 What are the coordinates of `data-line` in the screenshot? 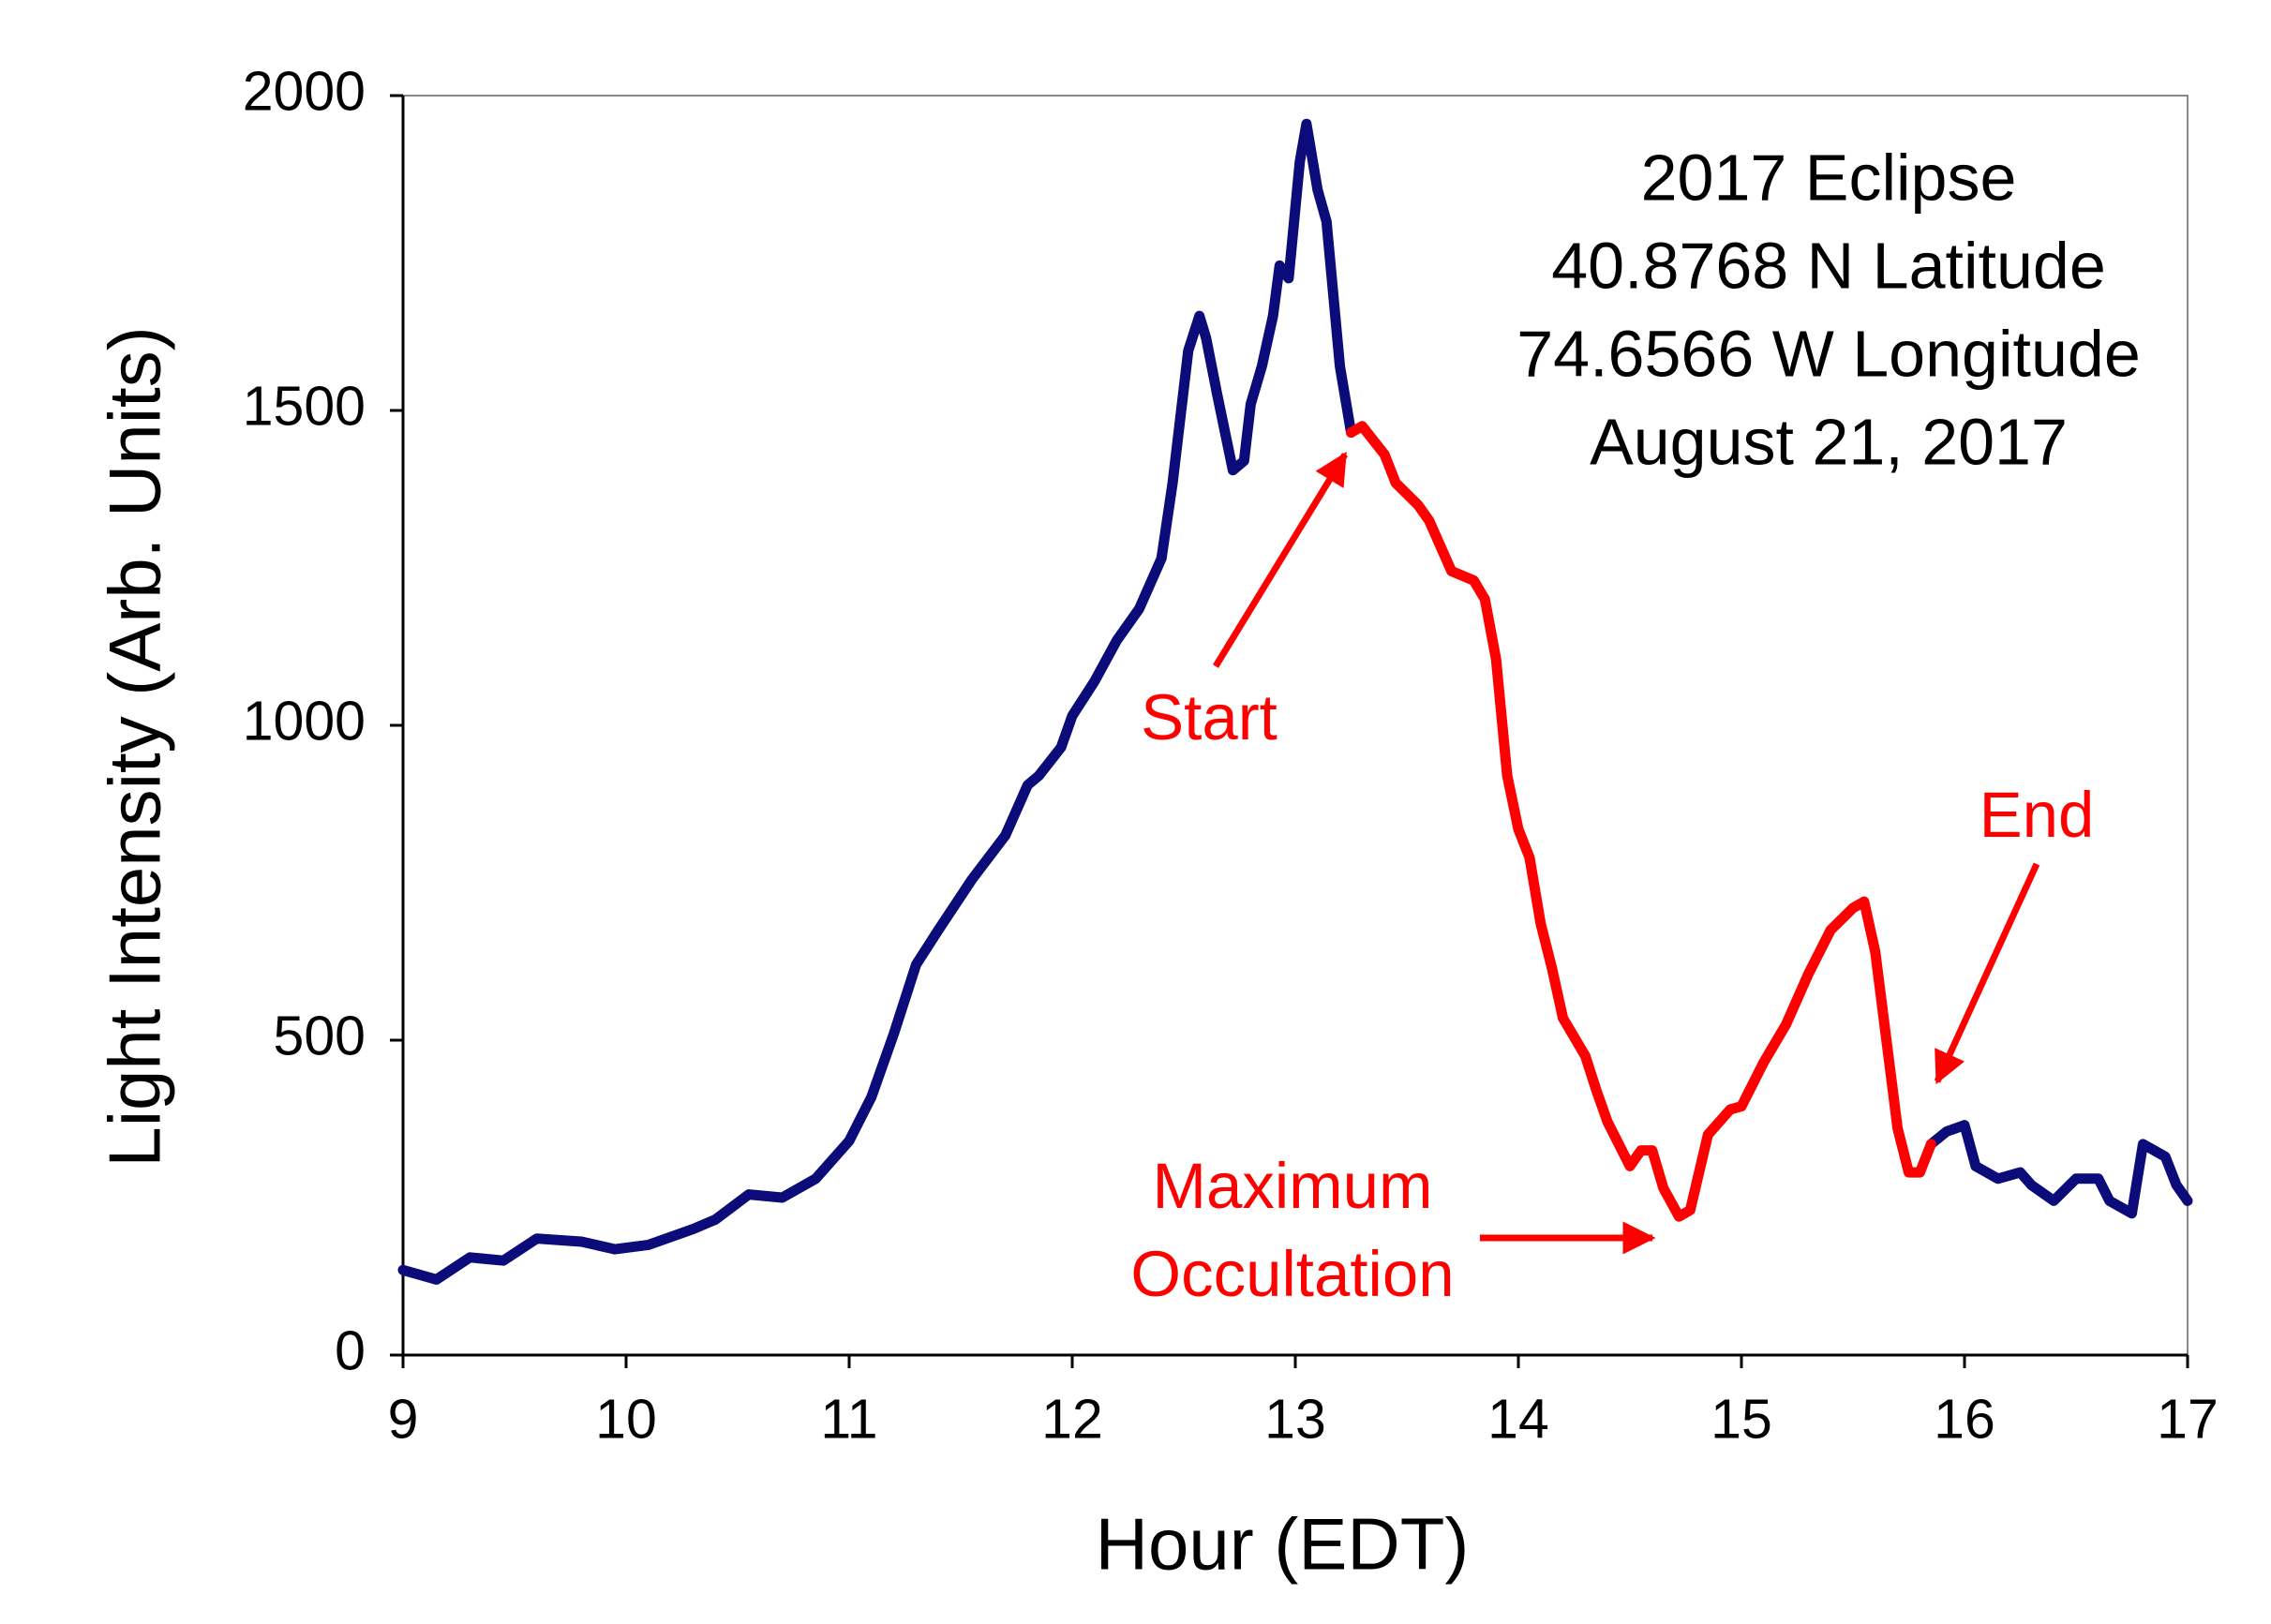 It's located at (1641, 822).